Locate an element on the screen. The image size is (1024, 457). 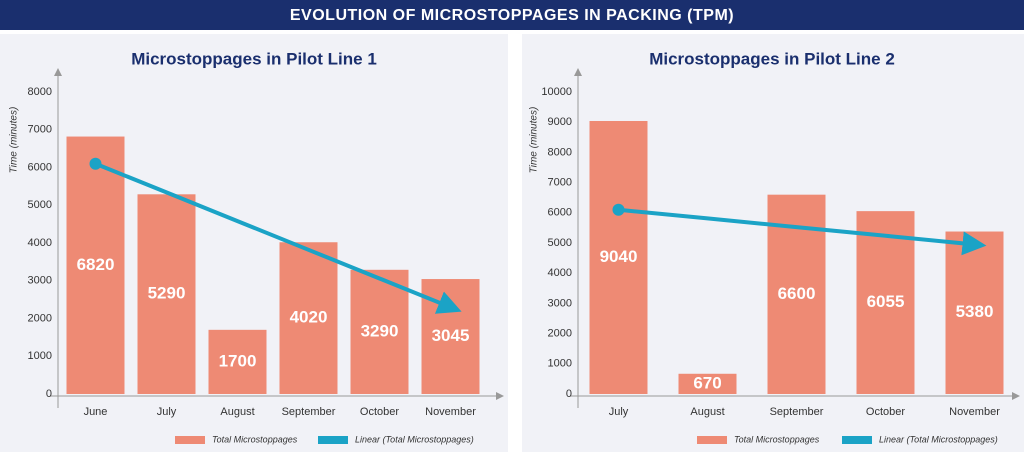
data-label: 5380 is located at coordinates (975, 311).